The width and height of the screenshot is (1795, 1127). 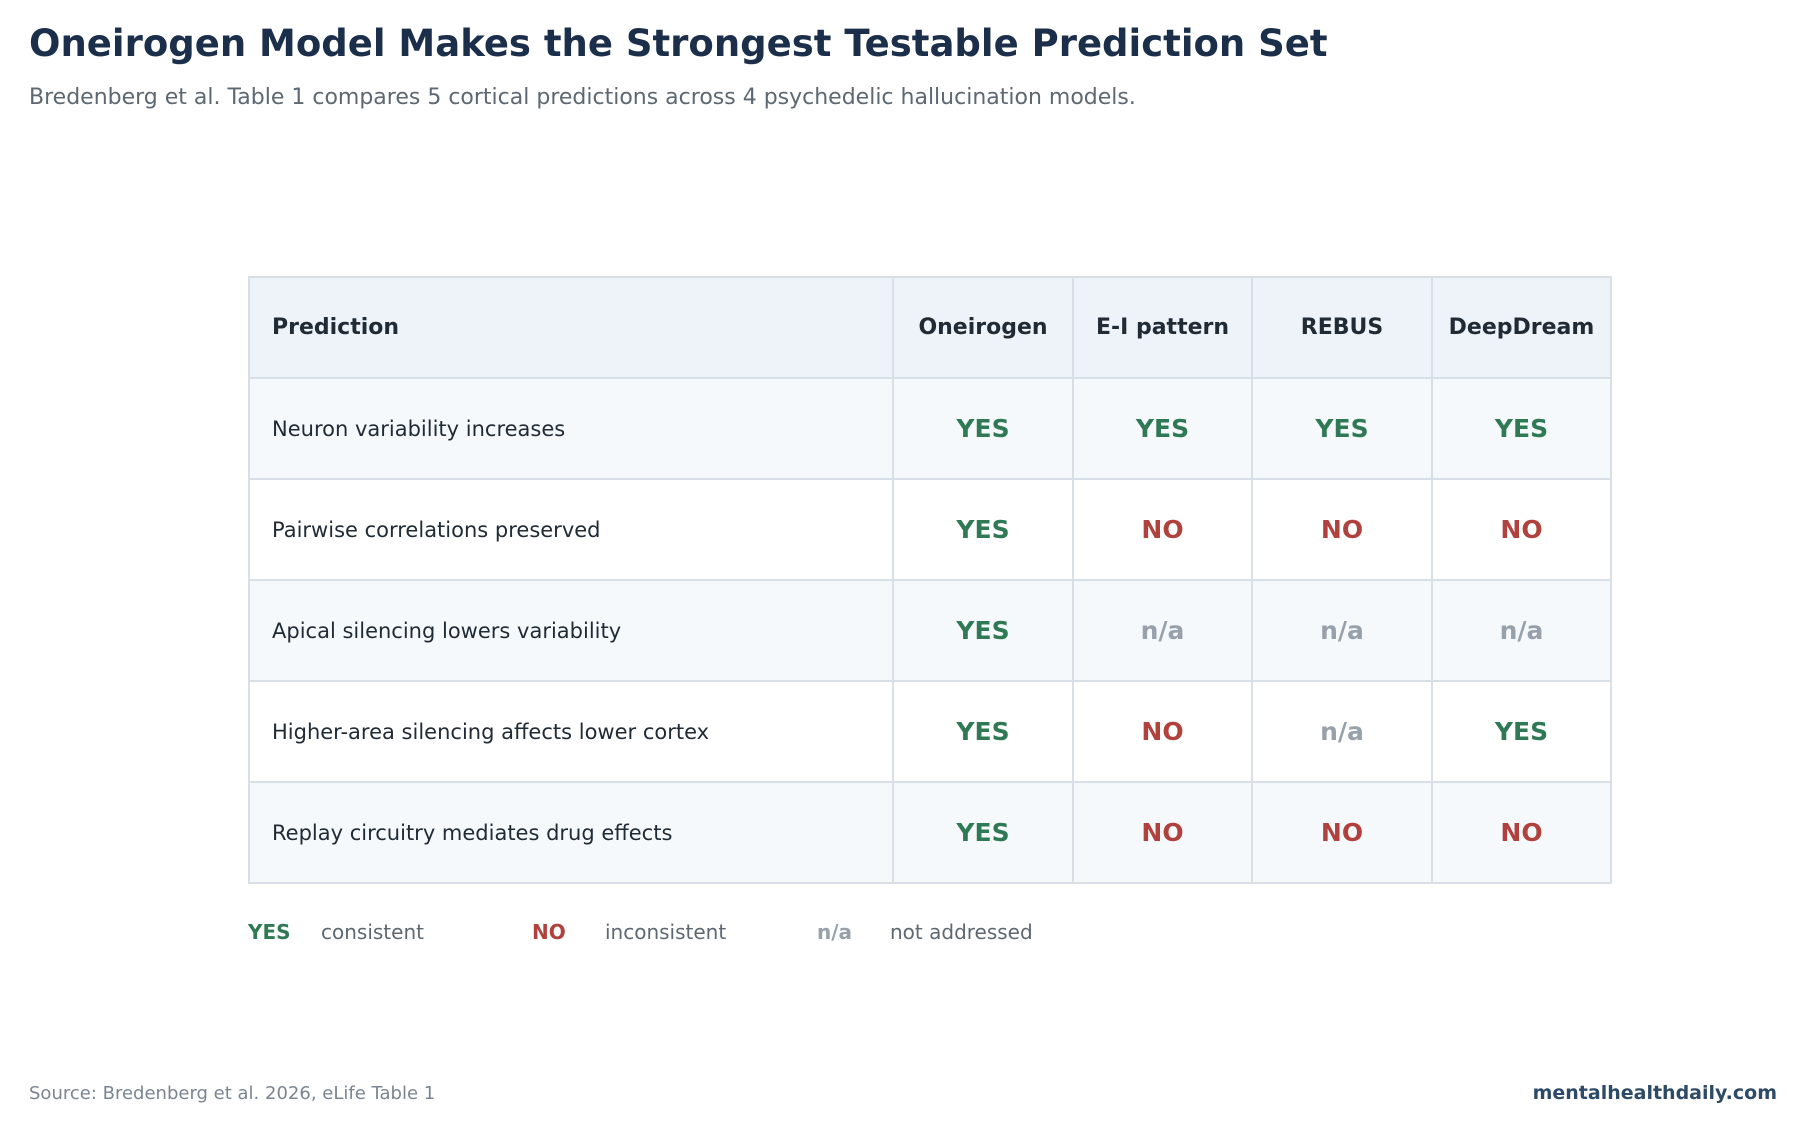 I want to click on legend-key-no: NO, so click(x=549, y=932).